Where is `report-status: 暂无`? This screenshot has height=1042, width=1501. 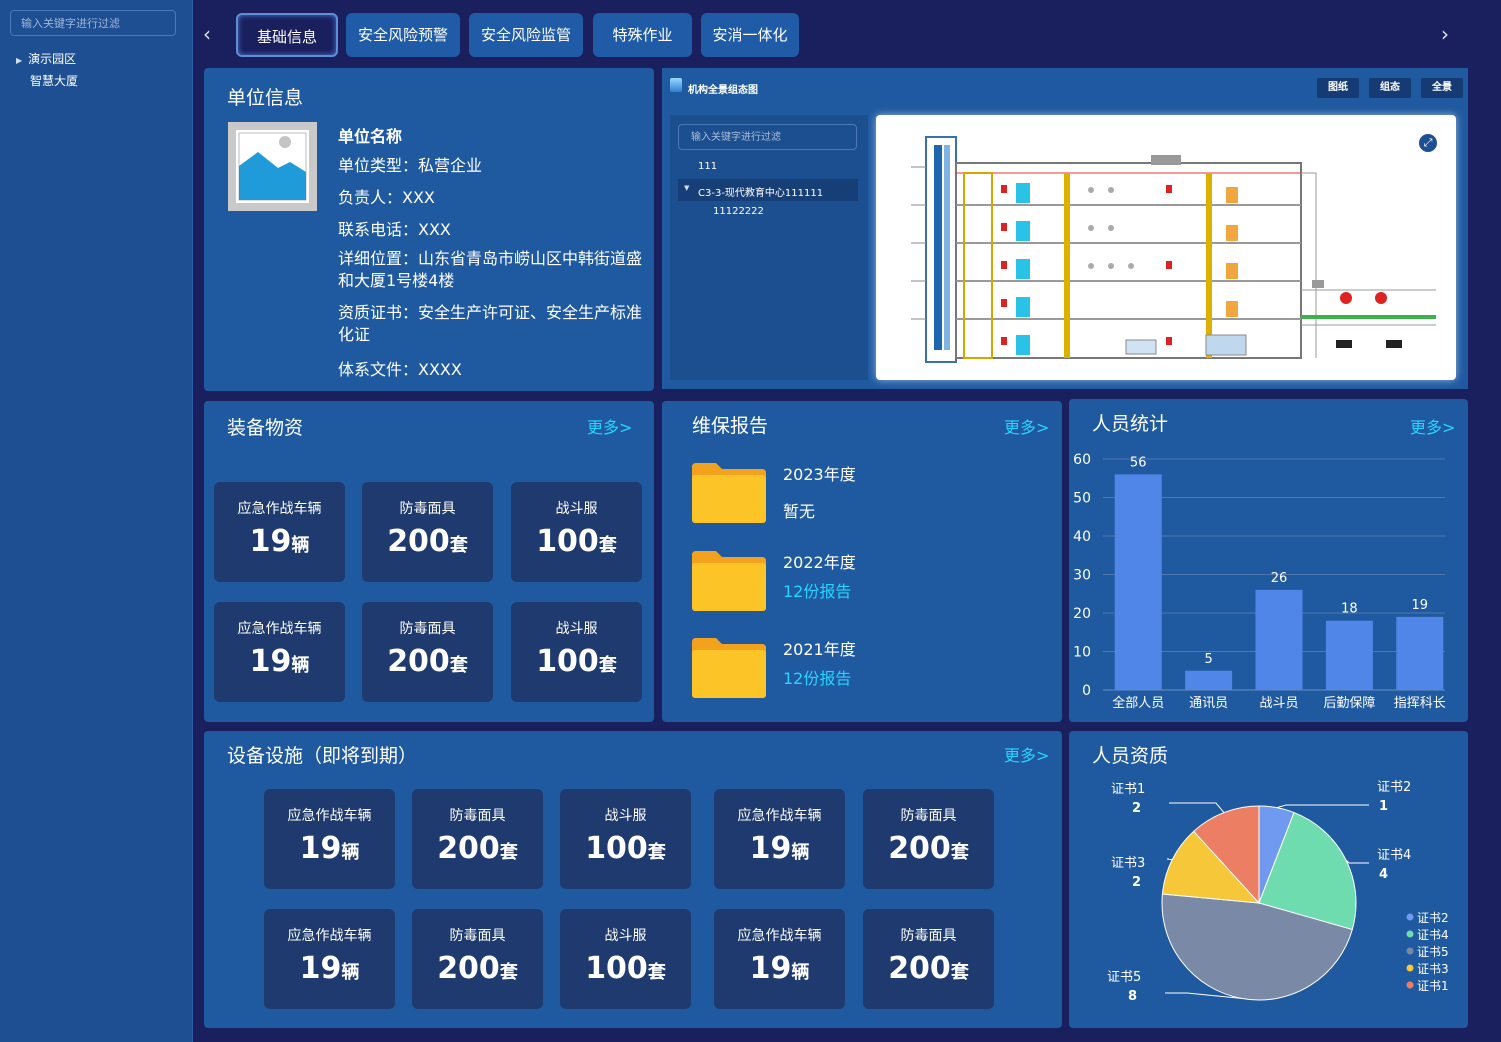
report-status: 暂无 is located at coordinates (799, 511).